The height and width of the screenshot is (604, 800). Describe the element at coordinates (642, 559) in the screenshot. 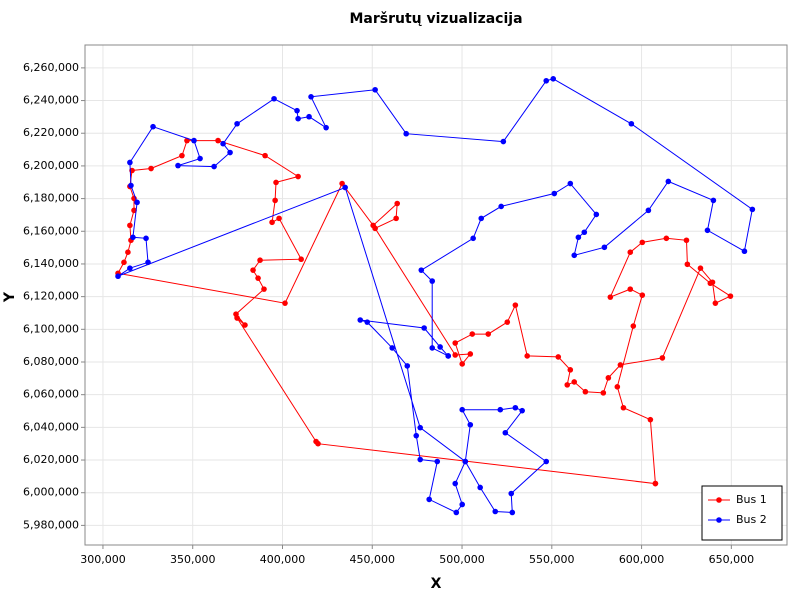

I see `x-tick-label: 600,000` at that location.